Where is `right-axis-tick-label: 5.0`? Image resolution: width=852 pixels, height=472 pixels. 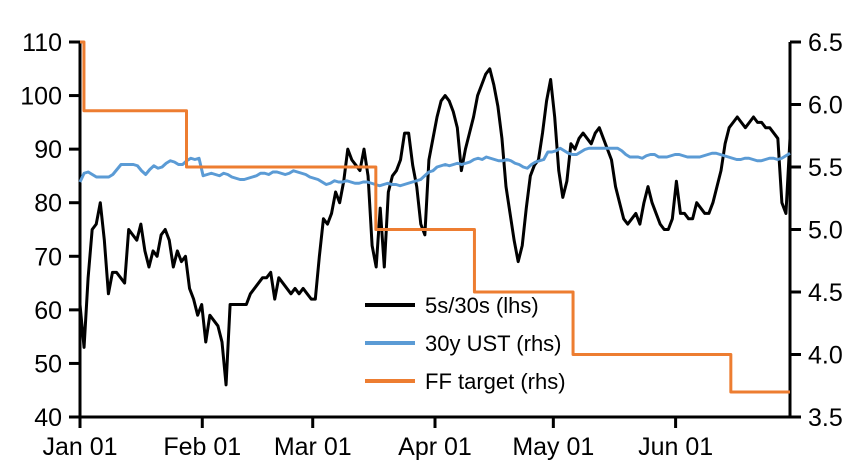
right-axis-tick-label: 5.0 is located at coordinates (825, 231).